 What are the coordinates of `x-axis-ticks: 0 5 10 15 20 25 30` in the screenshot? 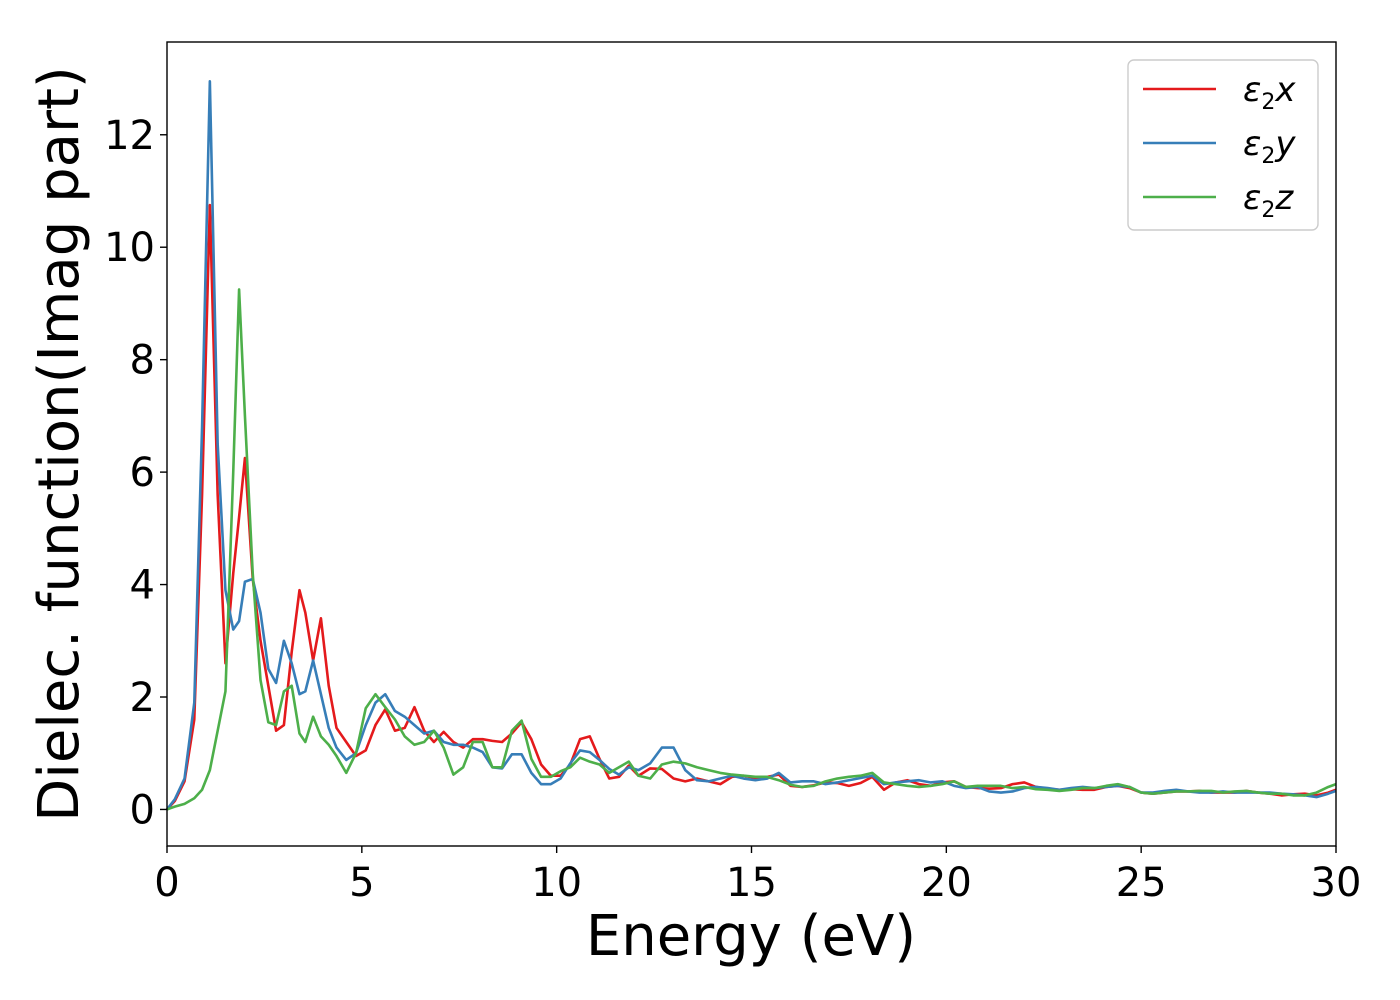 It's located at (757, 876).